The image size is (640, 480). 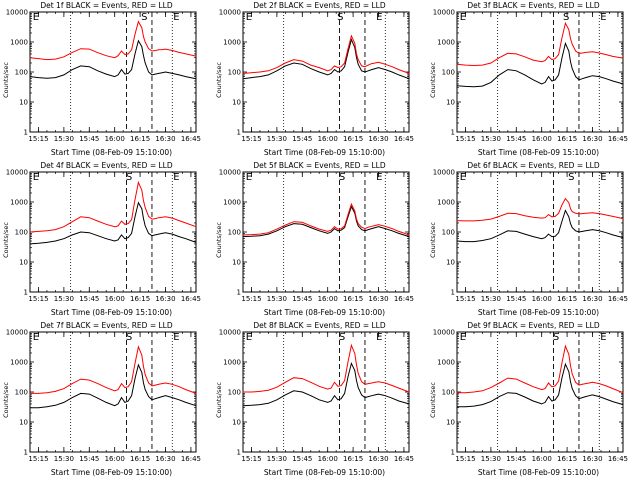 I want to click on y-tick-label: 1, so click(x=26, y=453).